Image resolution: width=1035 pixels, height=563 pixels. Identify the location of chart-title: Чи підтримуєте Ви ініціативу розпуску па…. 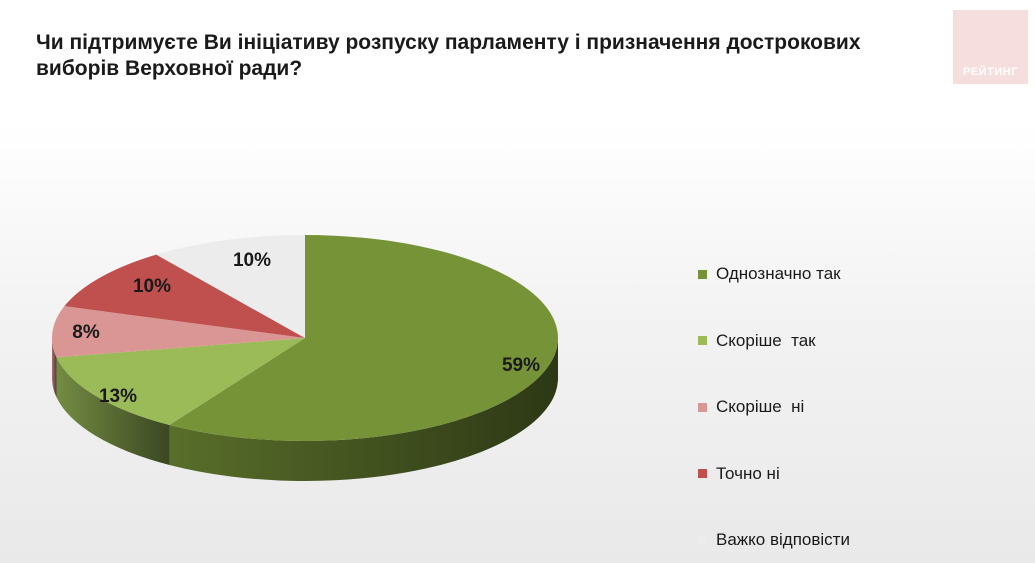
(448, 55).